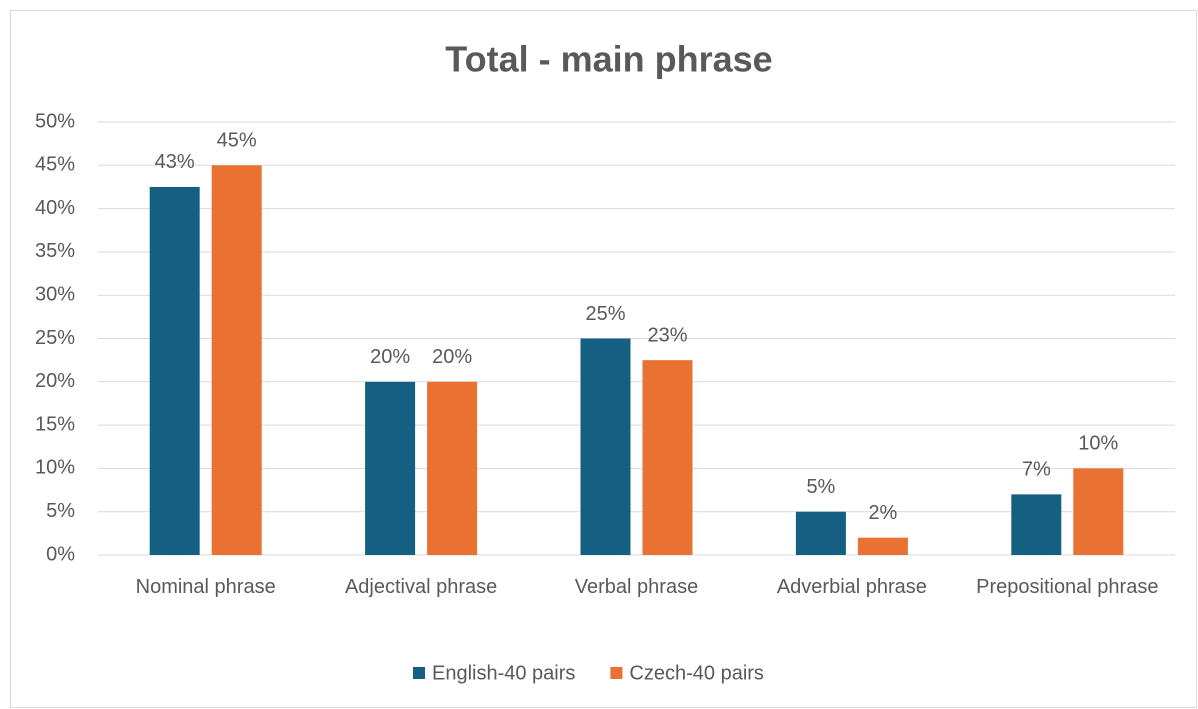 This screenshot has height=709, width=1198. I want to click on chart-title: Total - main phrase, so click(608, 59).